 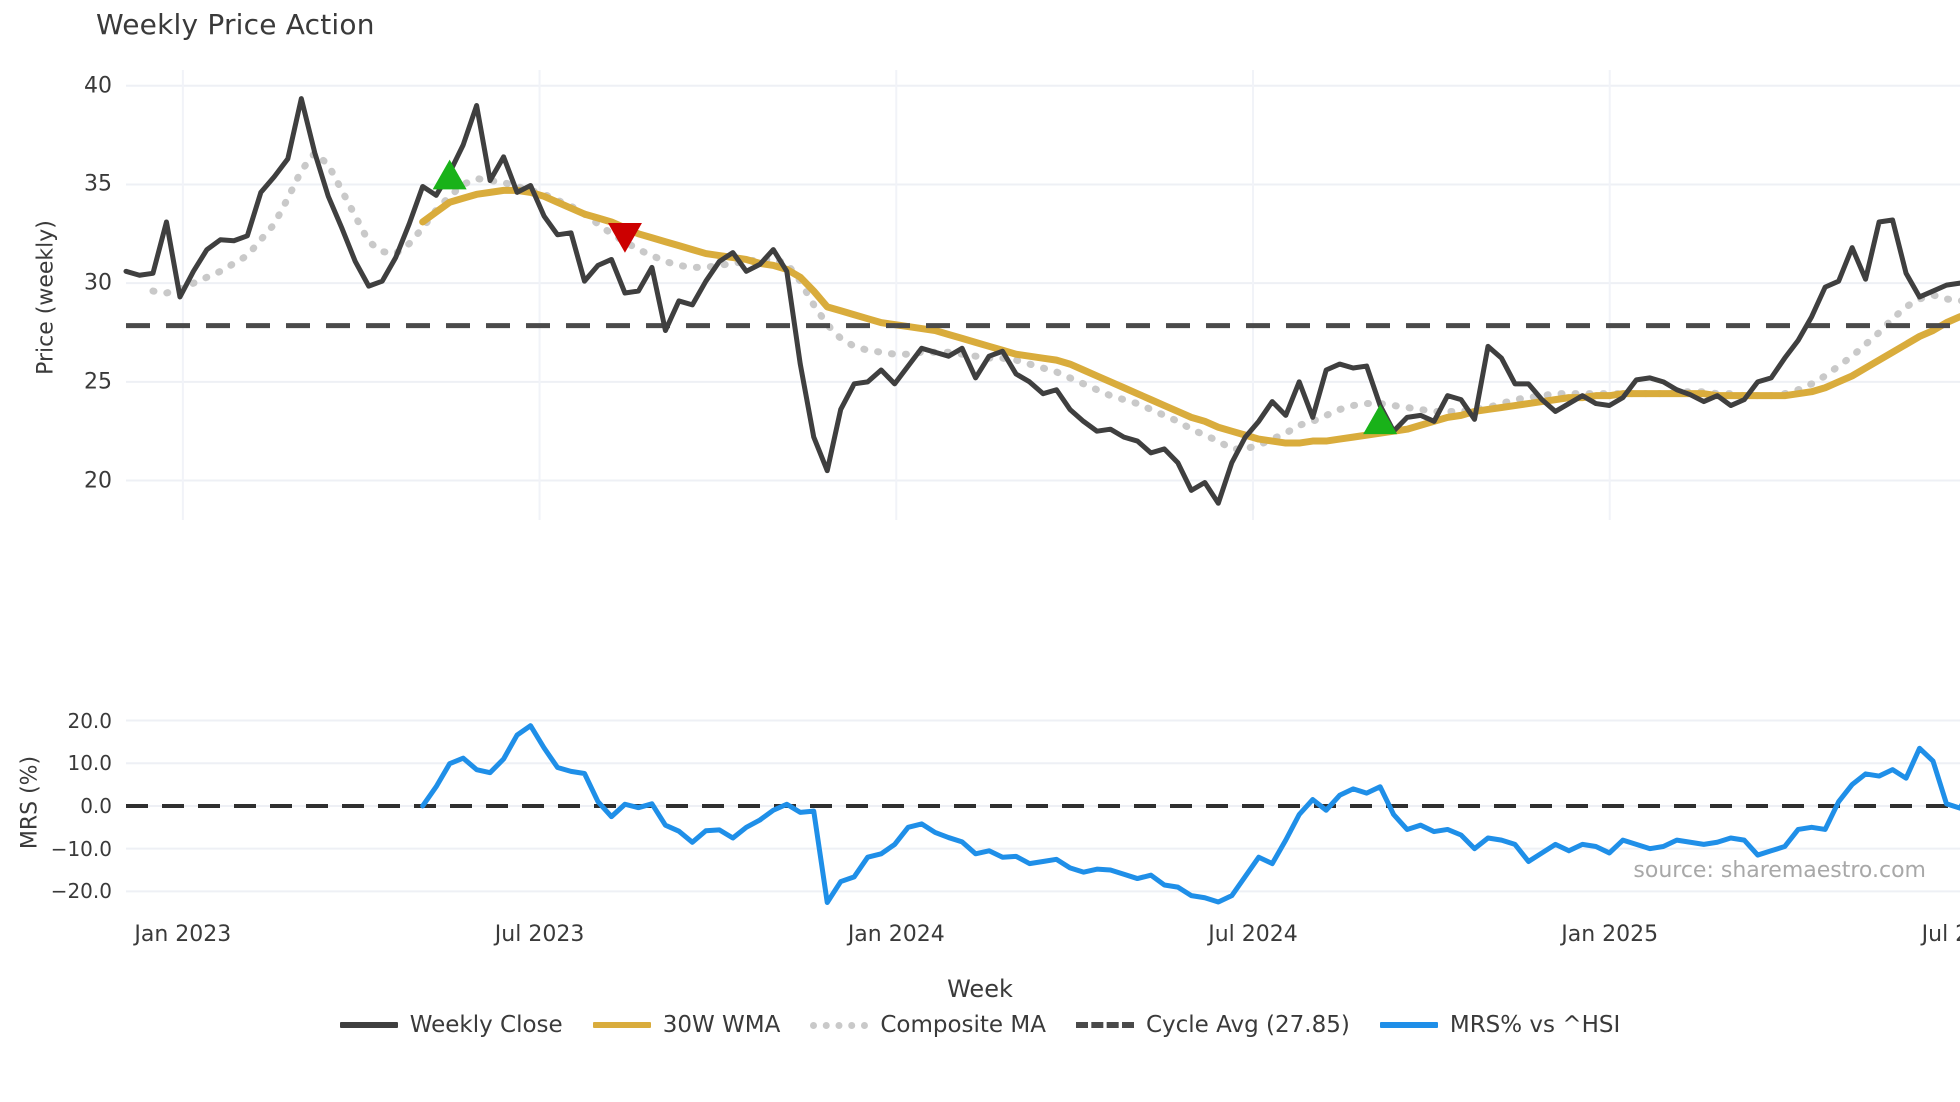 I want to click on legend-label: Composite MA, so click(x=963, y=1025).